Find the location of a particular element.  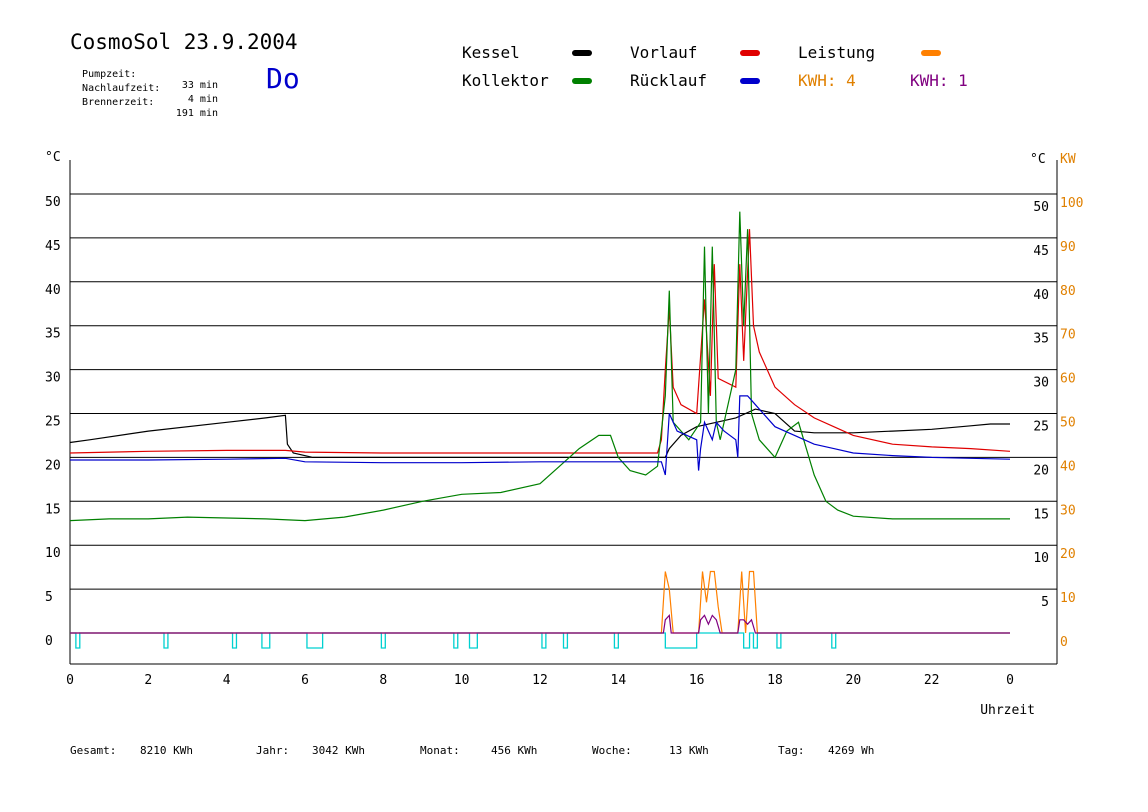

pump-state-line is located at coordinates (540, 640).